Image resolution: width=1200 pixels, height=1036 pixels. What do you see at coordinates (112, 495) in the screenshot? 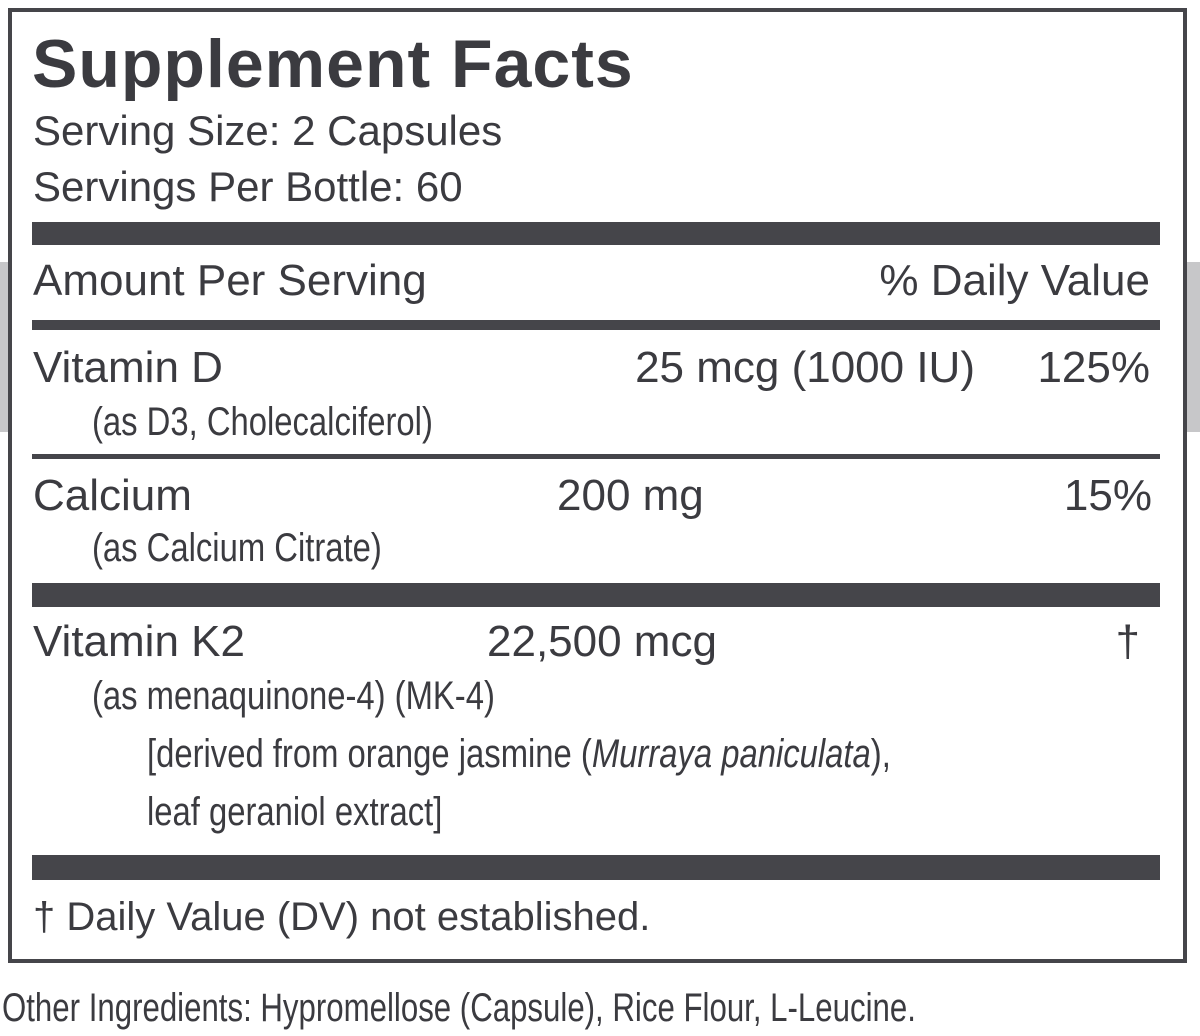
I see `nutrient-name: Calcium` at bounding box center [112, 495].